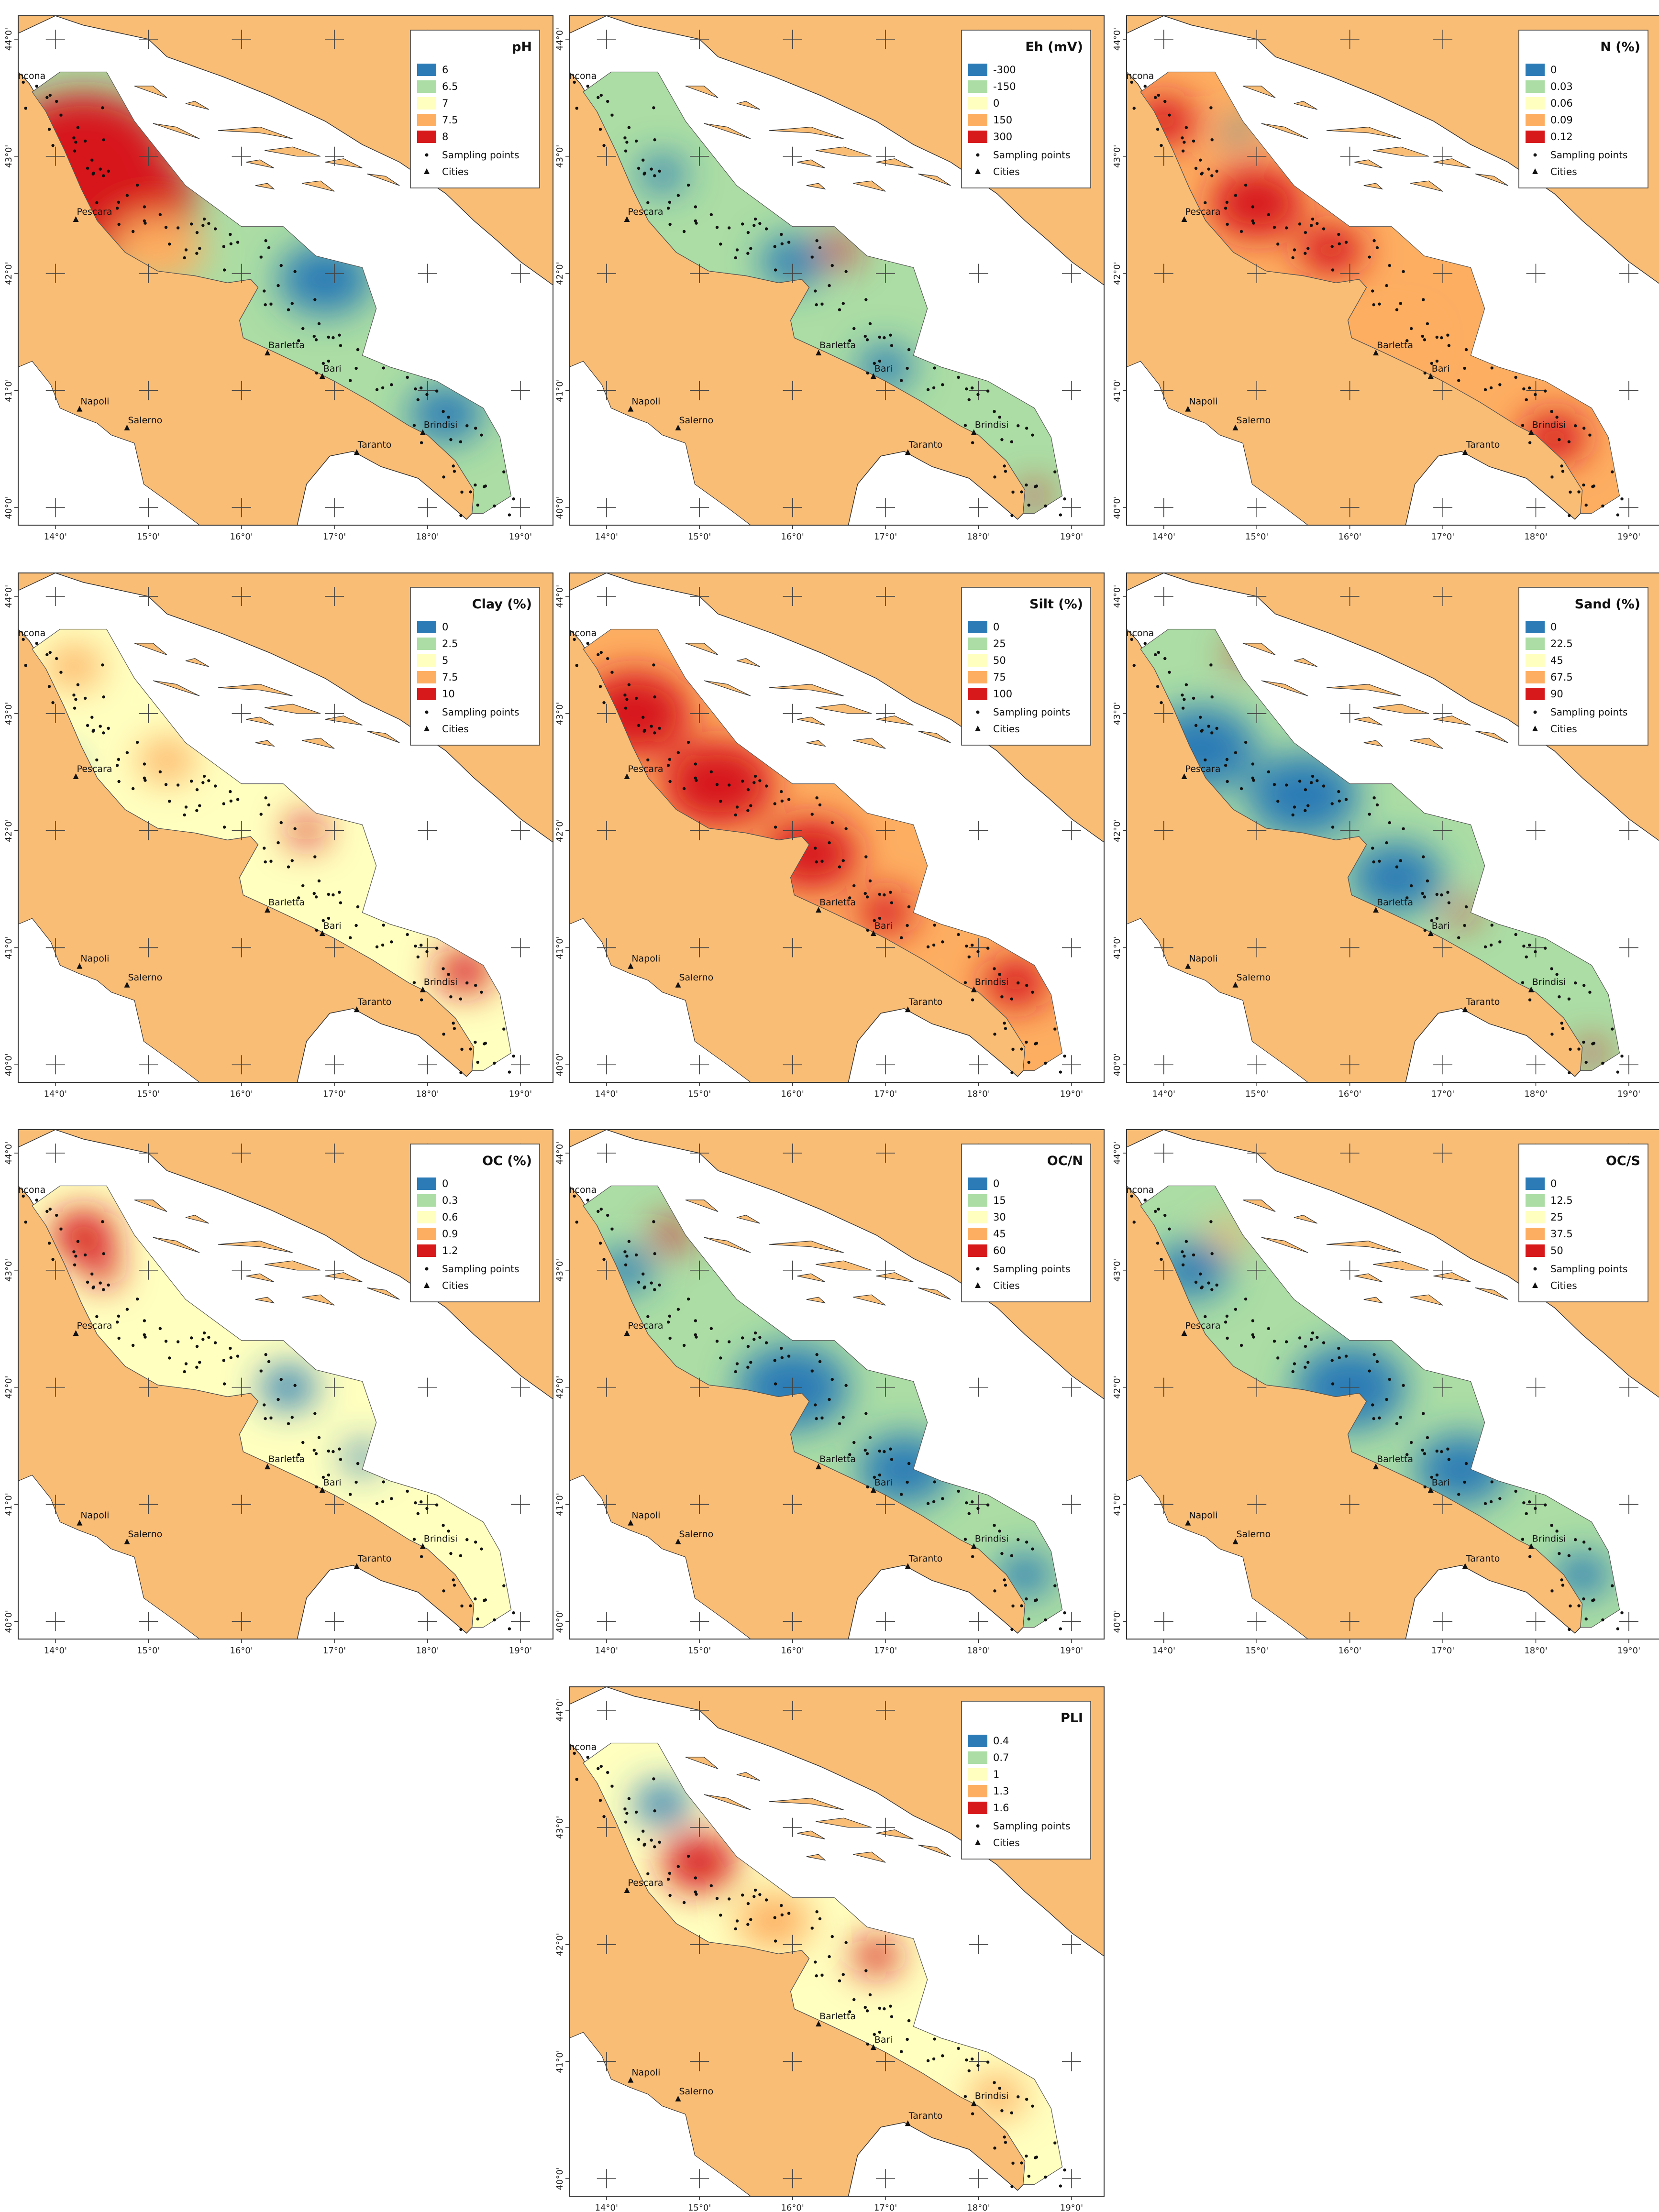 The image size is (1659, 2212). I want to click on legend-break-label: 0, so click(1553, 627).